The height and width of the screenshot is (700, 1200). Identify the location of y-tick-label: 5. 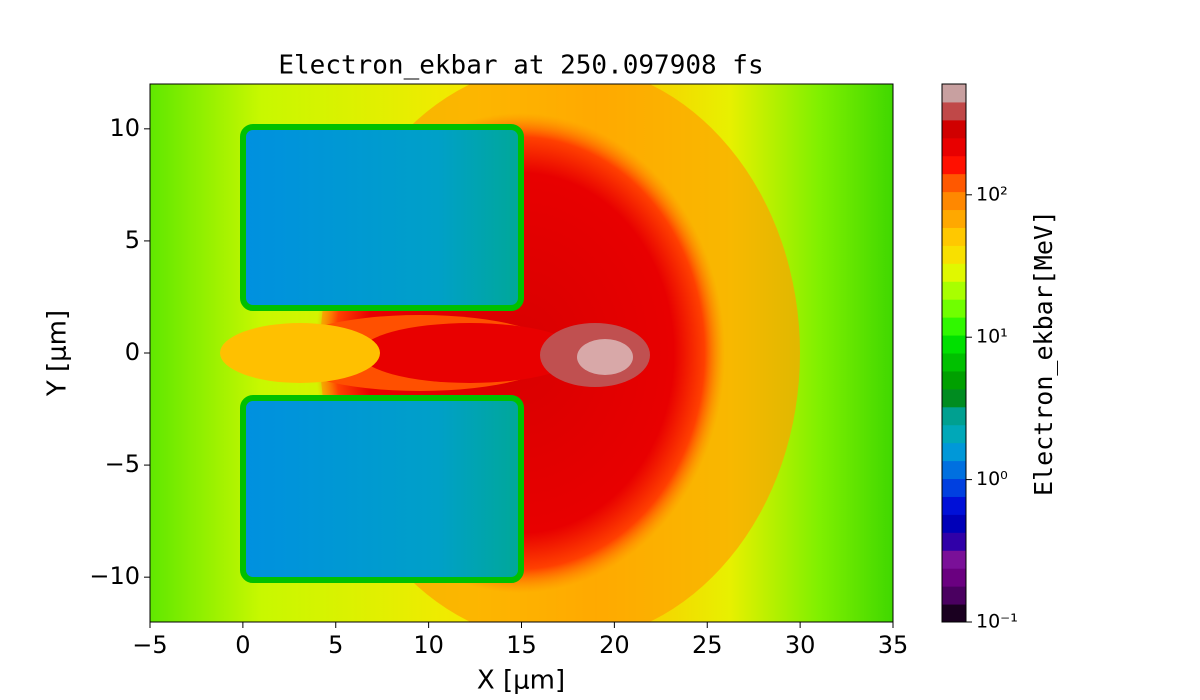
(132, 240).